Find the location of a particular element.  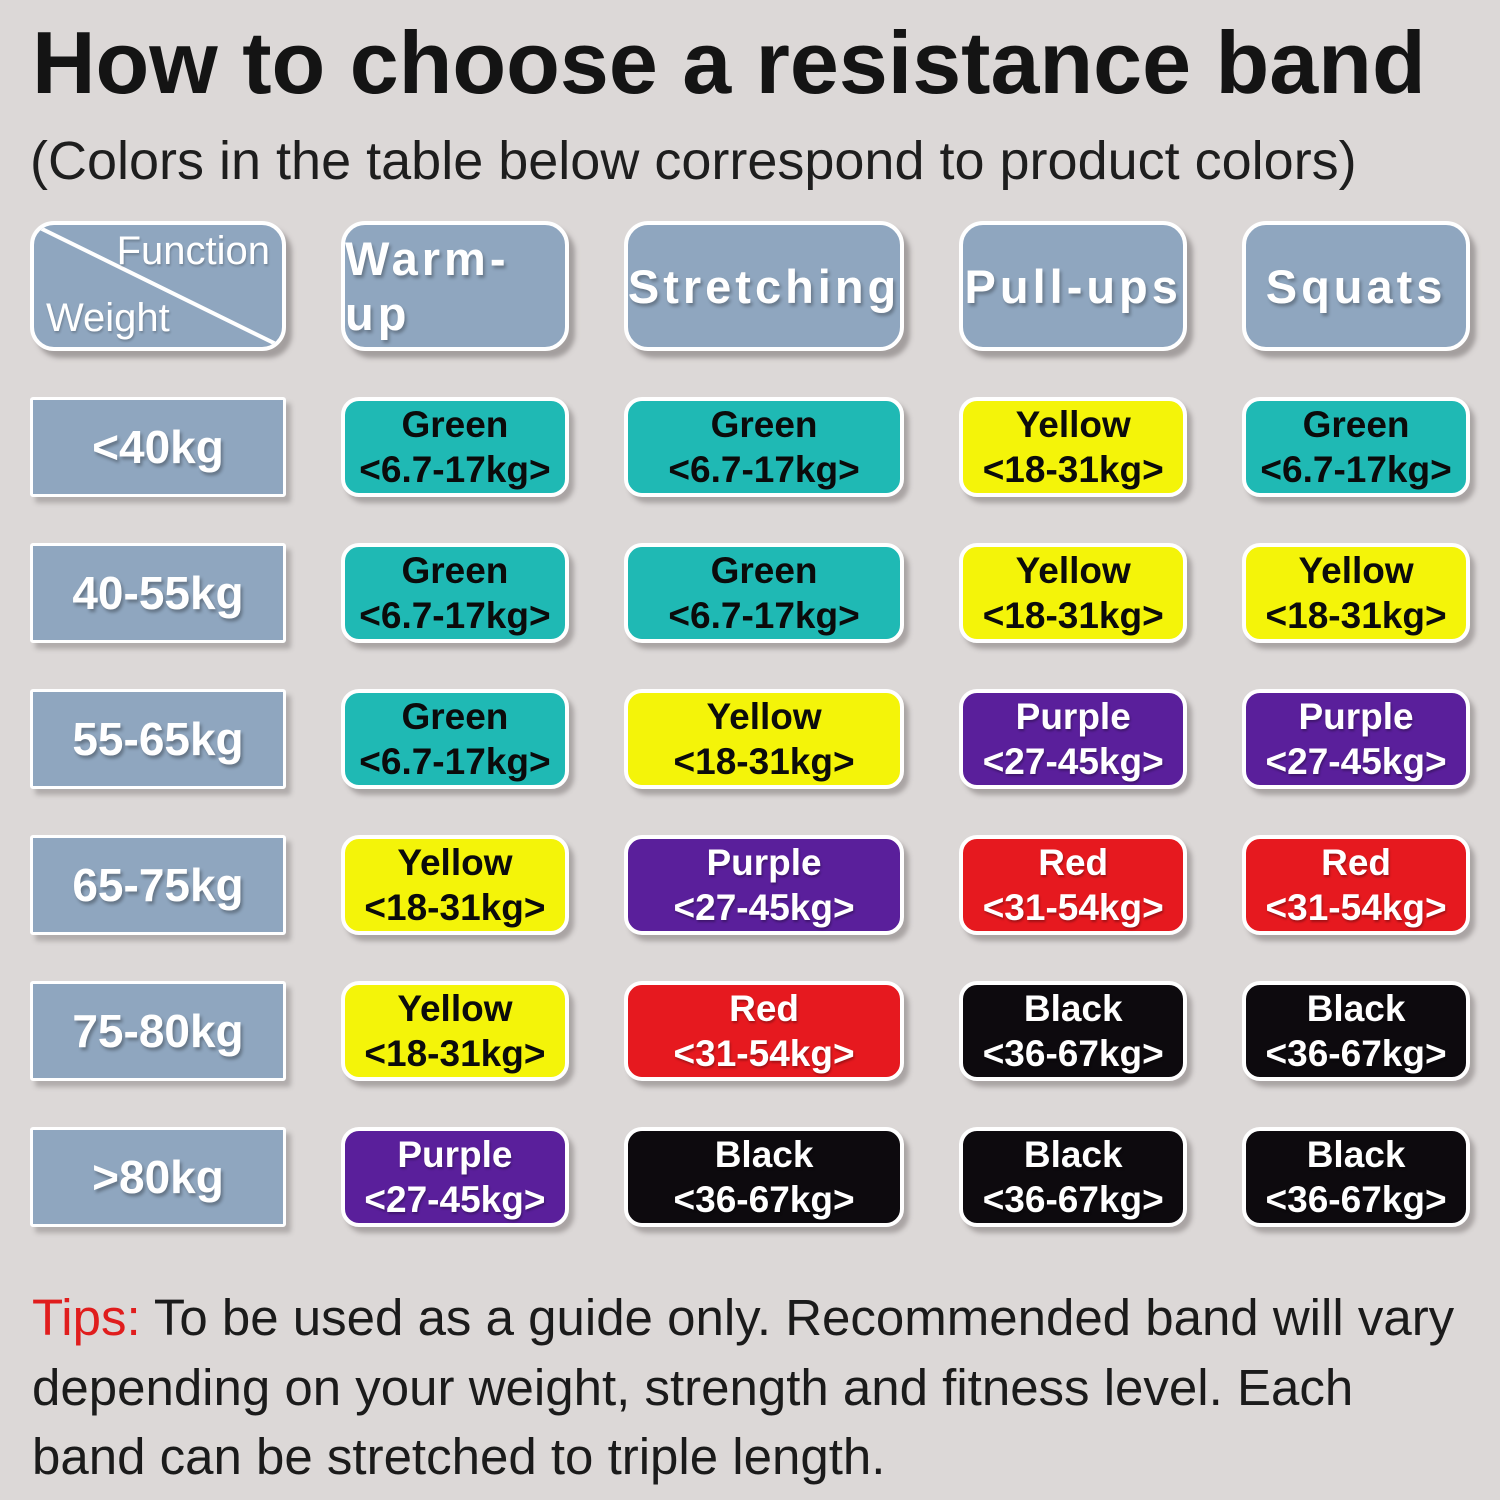

page-title: How to choose a resistance band is located at coordinates (729, 62).